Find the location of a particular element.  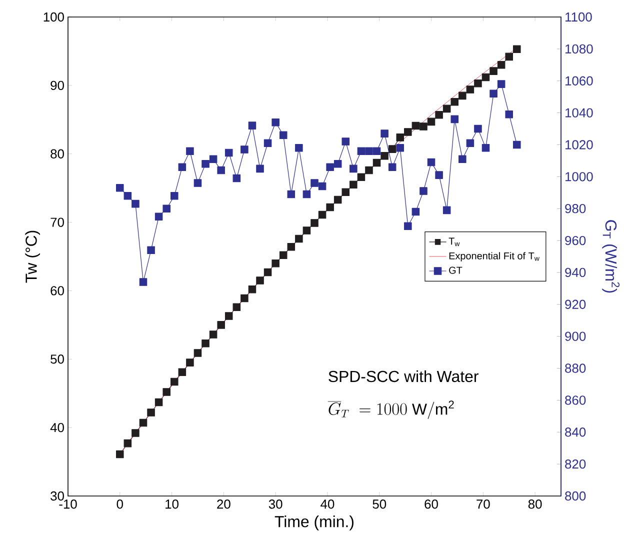

x-tick-label: 60 is located at coordinates (431, 504).